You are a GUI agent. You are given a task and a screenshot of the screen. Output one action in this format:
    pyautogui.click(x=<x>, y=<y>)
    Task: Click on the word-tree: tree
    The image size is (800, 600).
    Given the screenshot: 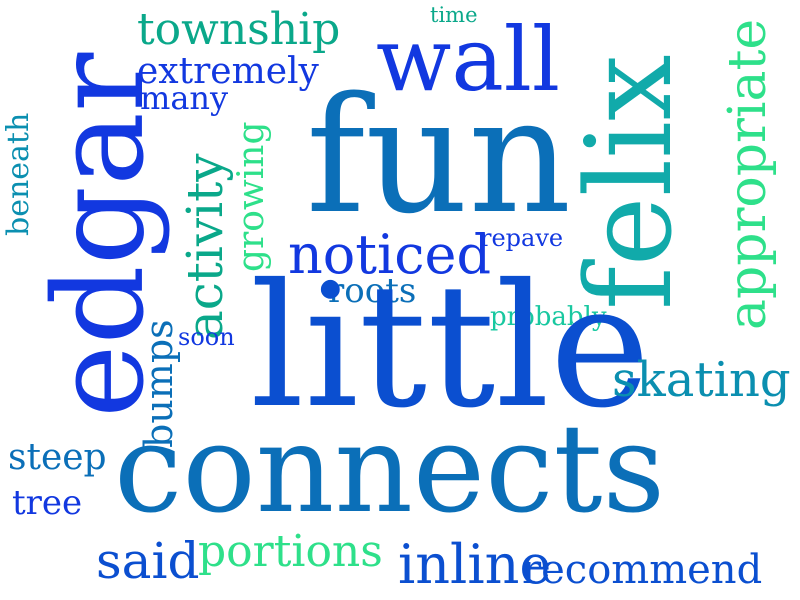 What is the action you would take?
    pyautogui.click(x=47, y=503)
    